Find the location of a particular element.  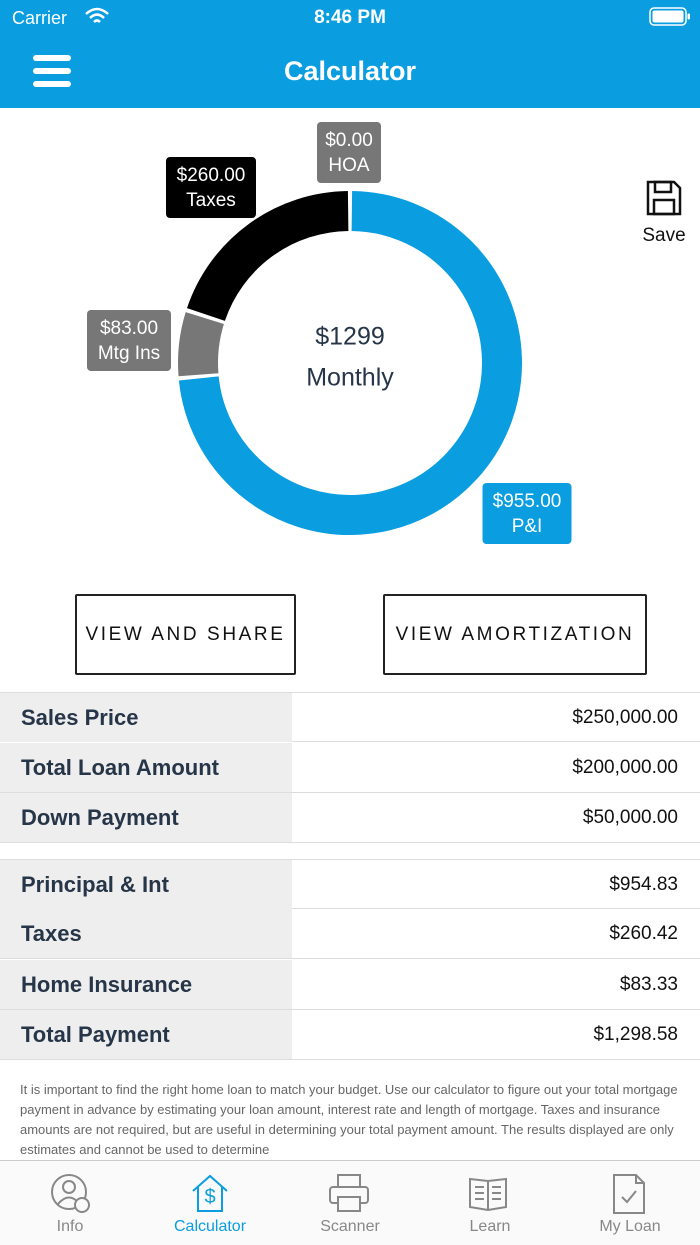

page-title: Calculator is located at coordinates (350, 71).